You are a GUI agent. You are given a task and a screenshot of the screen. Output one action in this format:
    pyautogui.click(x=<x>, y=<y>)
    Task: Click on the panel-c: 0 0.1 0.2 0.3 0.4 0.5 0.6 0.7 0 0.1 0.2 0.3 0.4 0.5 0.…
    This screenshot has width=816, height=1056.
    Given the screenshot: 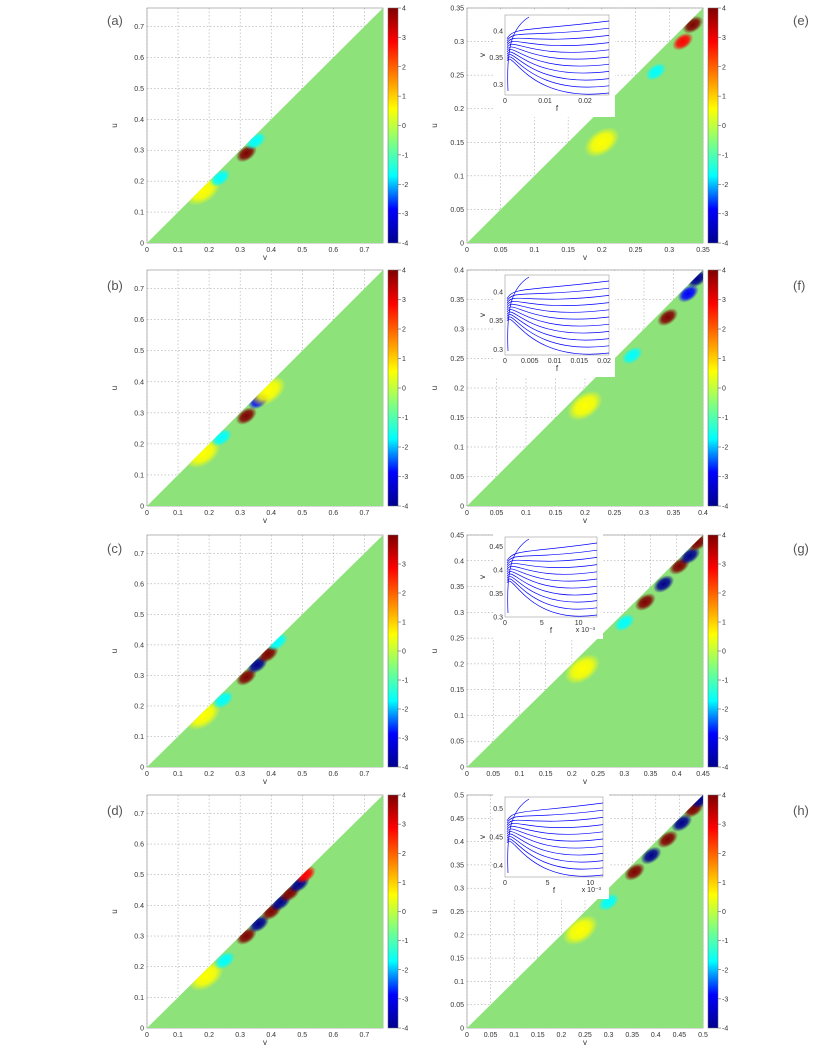 What is the action you would take?
    pyautogui.click(x=257, y=660)
    